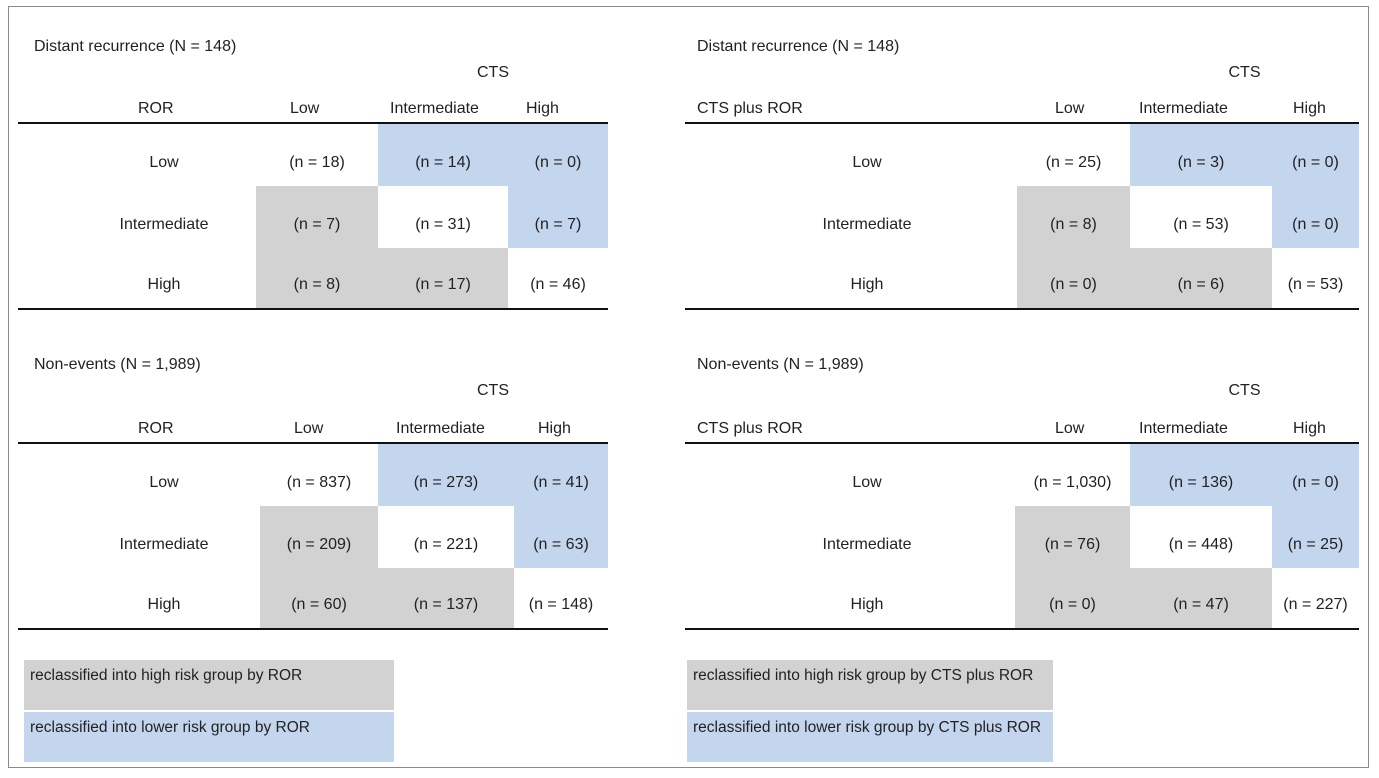 This screenshot has width=1379, height=778. What do you see at coordinates (1201, 224) in the screenshot?
I see `cell-intermediate-intermediate: (n = 53)` at bounding box center [1201, 224].